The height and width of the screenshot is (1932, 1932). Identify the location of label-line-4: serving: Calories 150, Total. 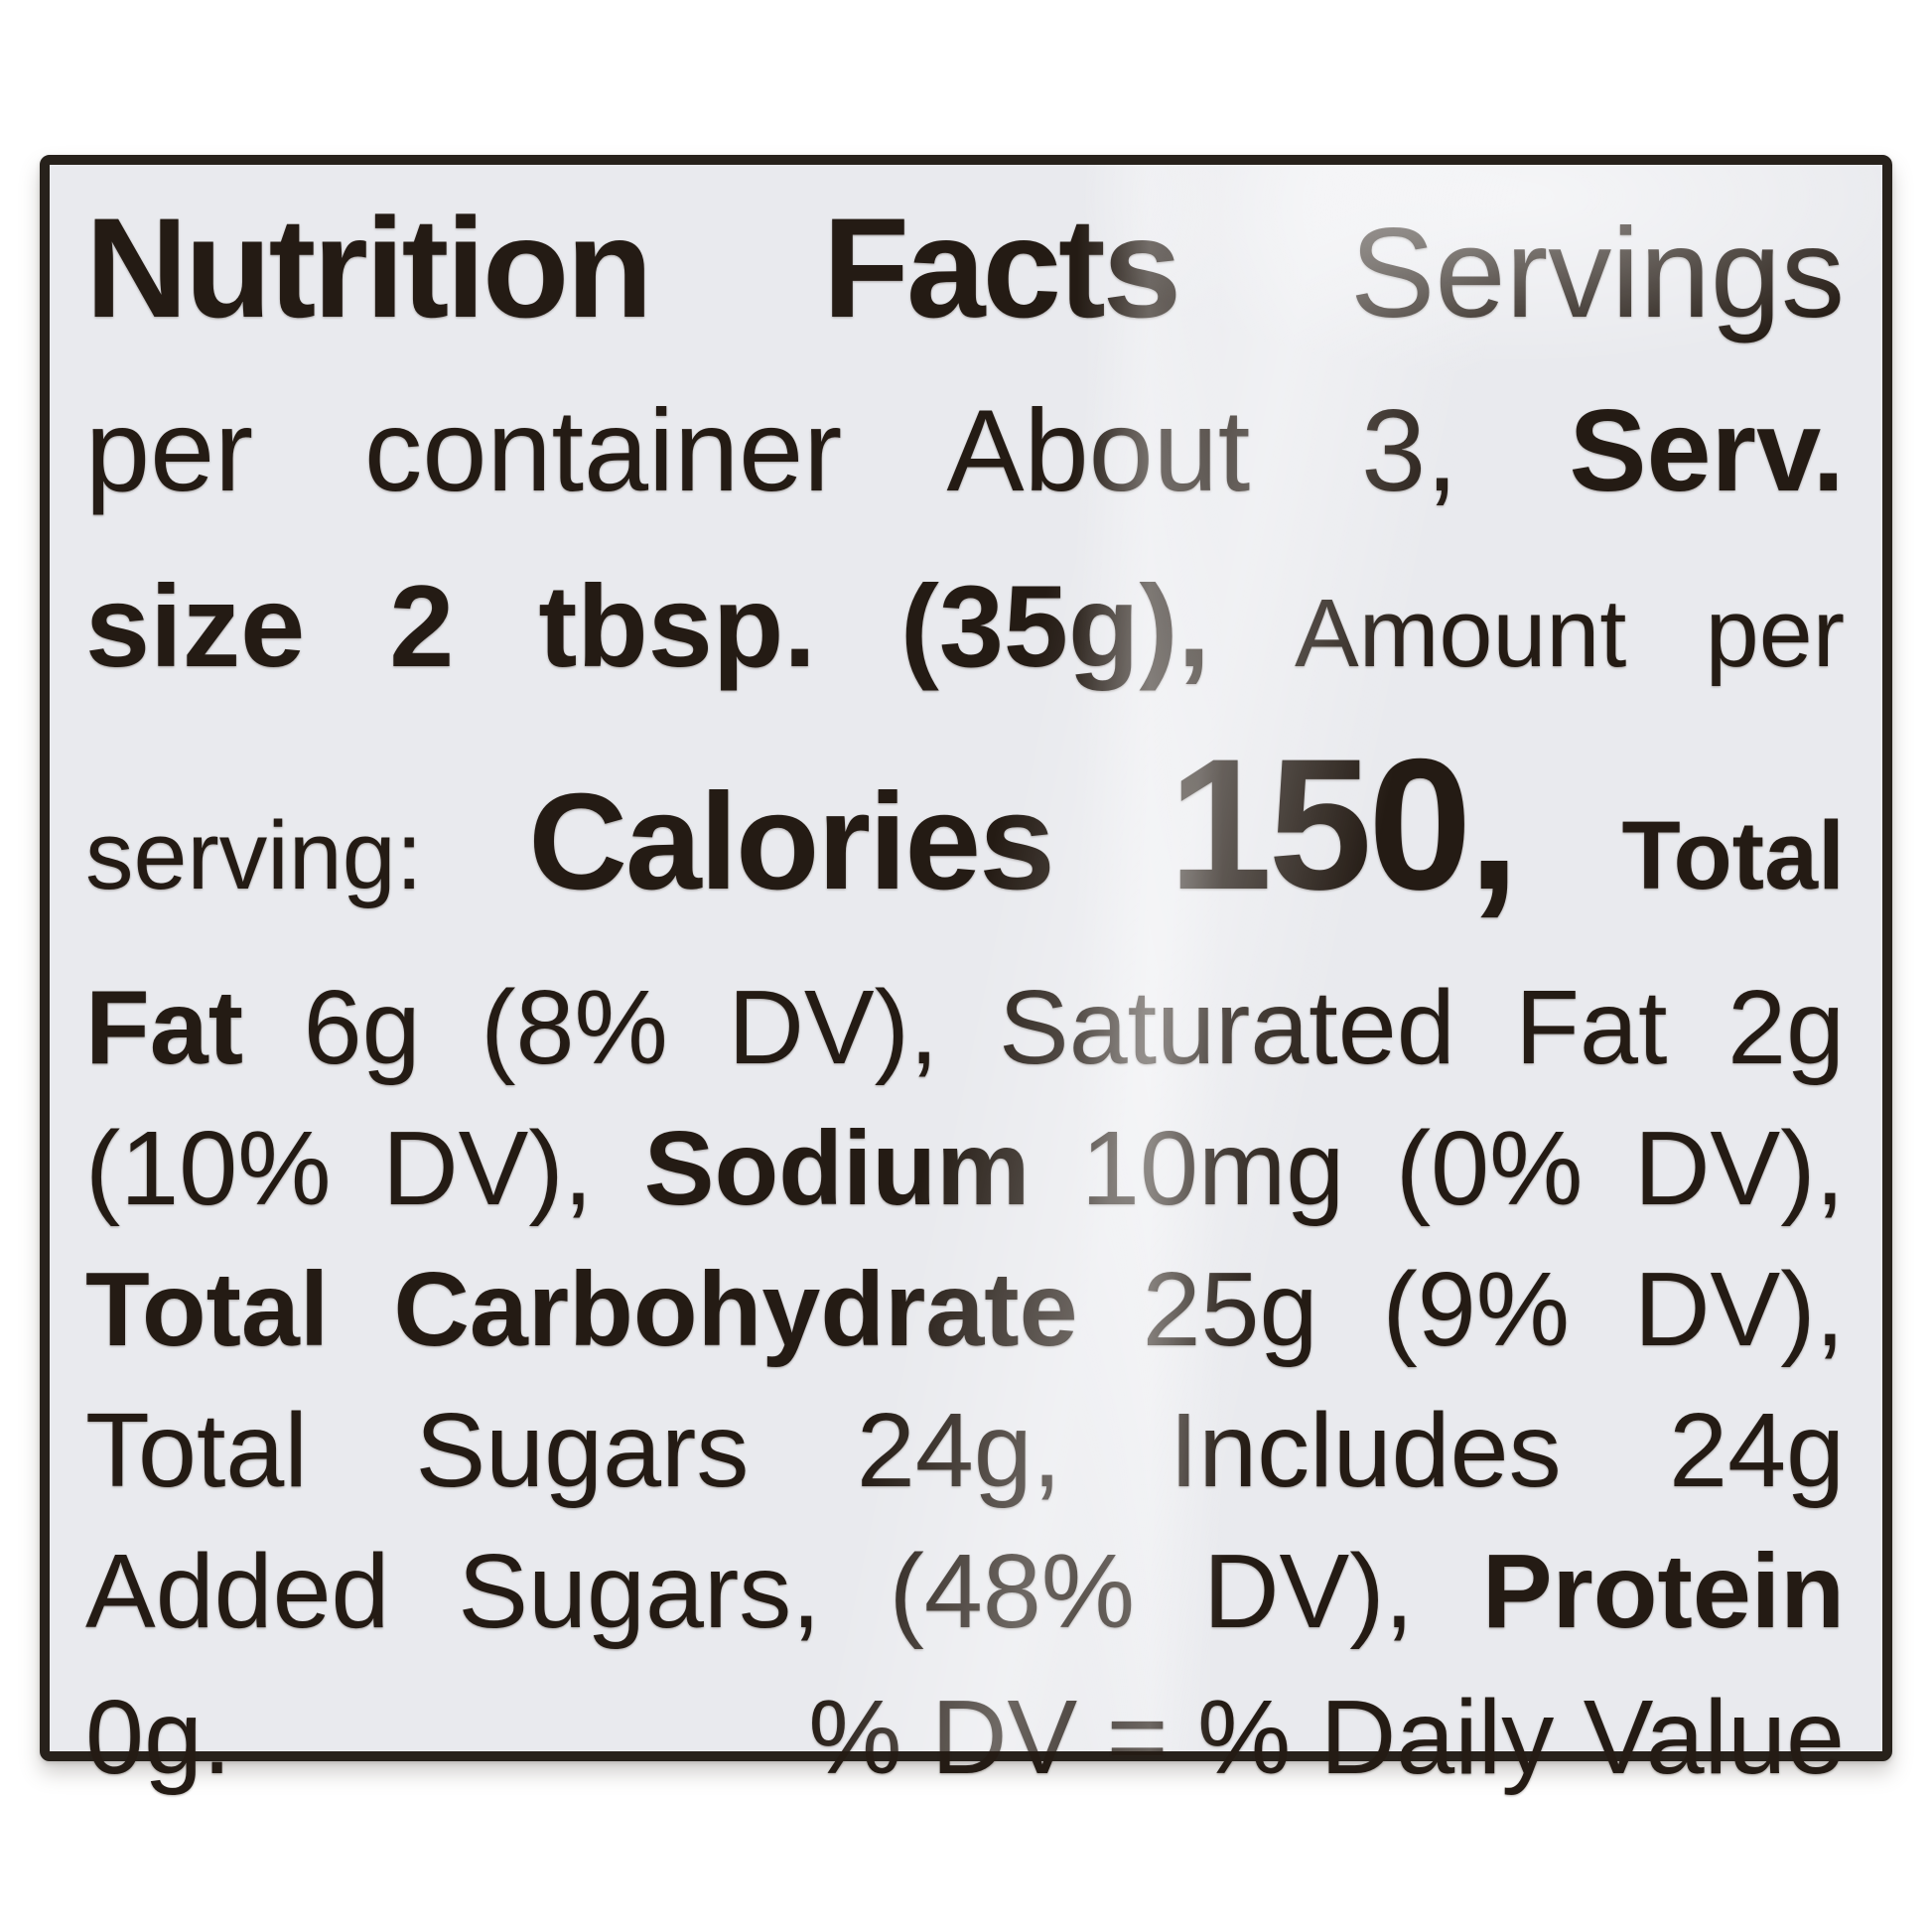
(965, 840).